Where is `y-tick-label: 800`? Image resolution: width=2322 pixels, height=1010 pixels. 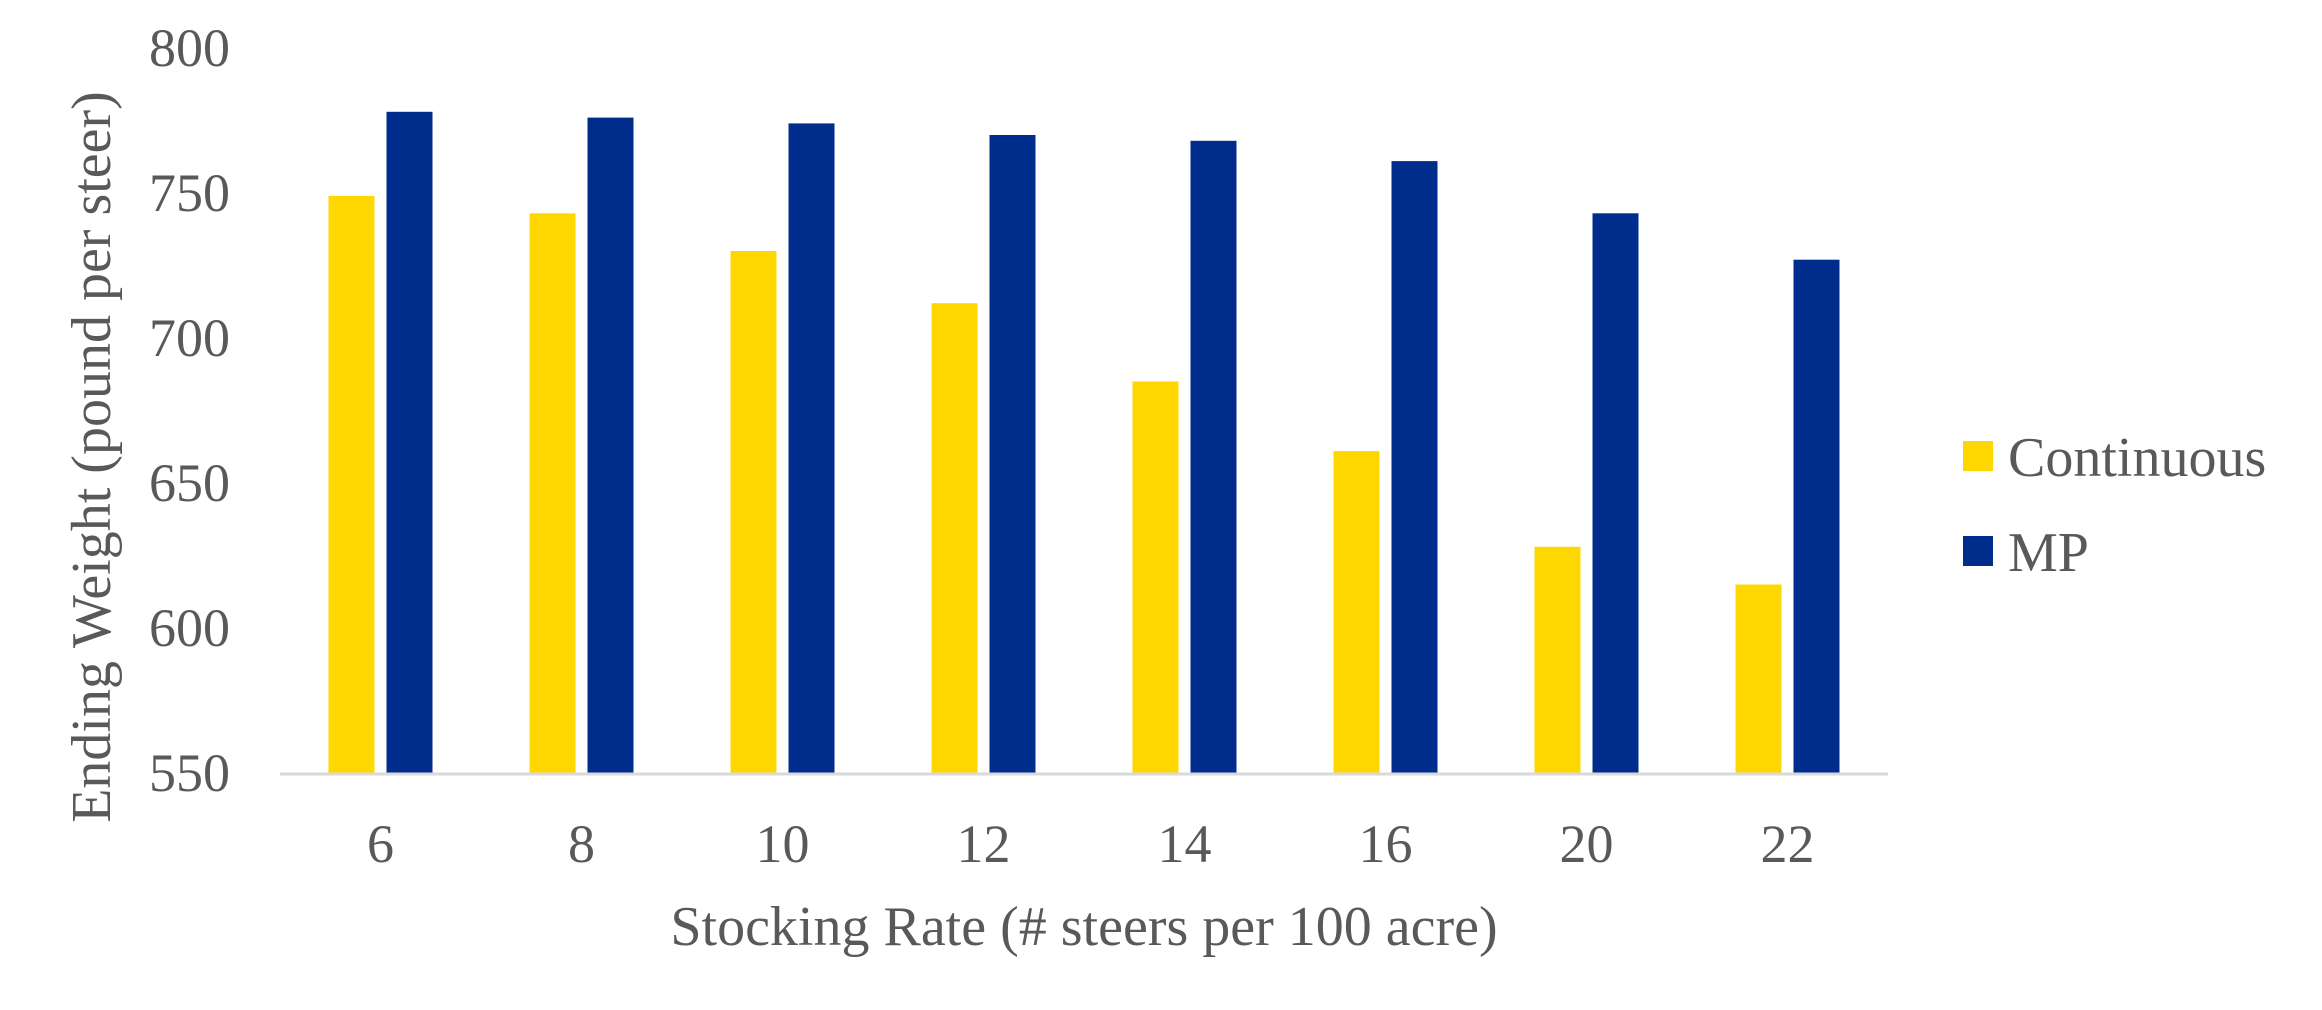 y-tick-label: 800 is located at coordinates (189, 48).